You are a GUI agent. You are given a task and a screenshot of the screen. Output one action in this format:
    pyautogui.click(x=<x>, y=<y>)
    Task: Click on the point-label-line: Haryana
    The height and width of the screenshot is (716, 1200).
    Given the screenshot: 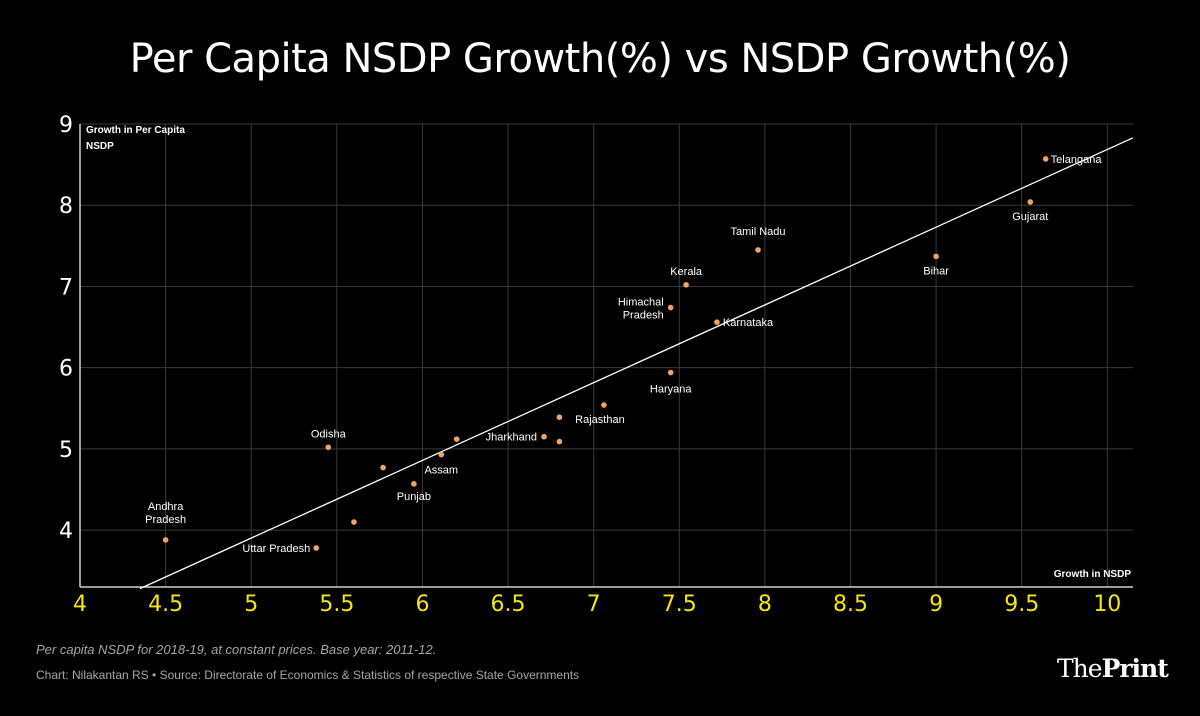 What is the action you would take?
    pyautogui.click(x=671, y=390)
    